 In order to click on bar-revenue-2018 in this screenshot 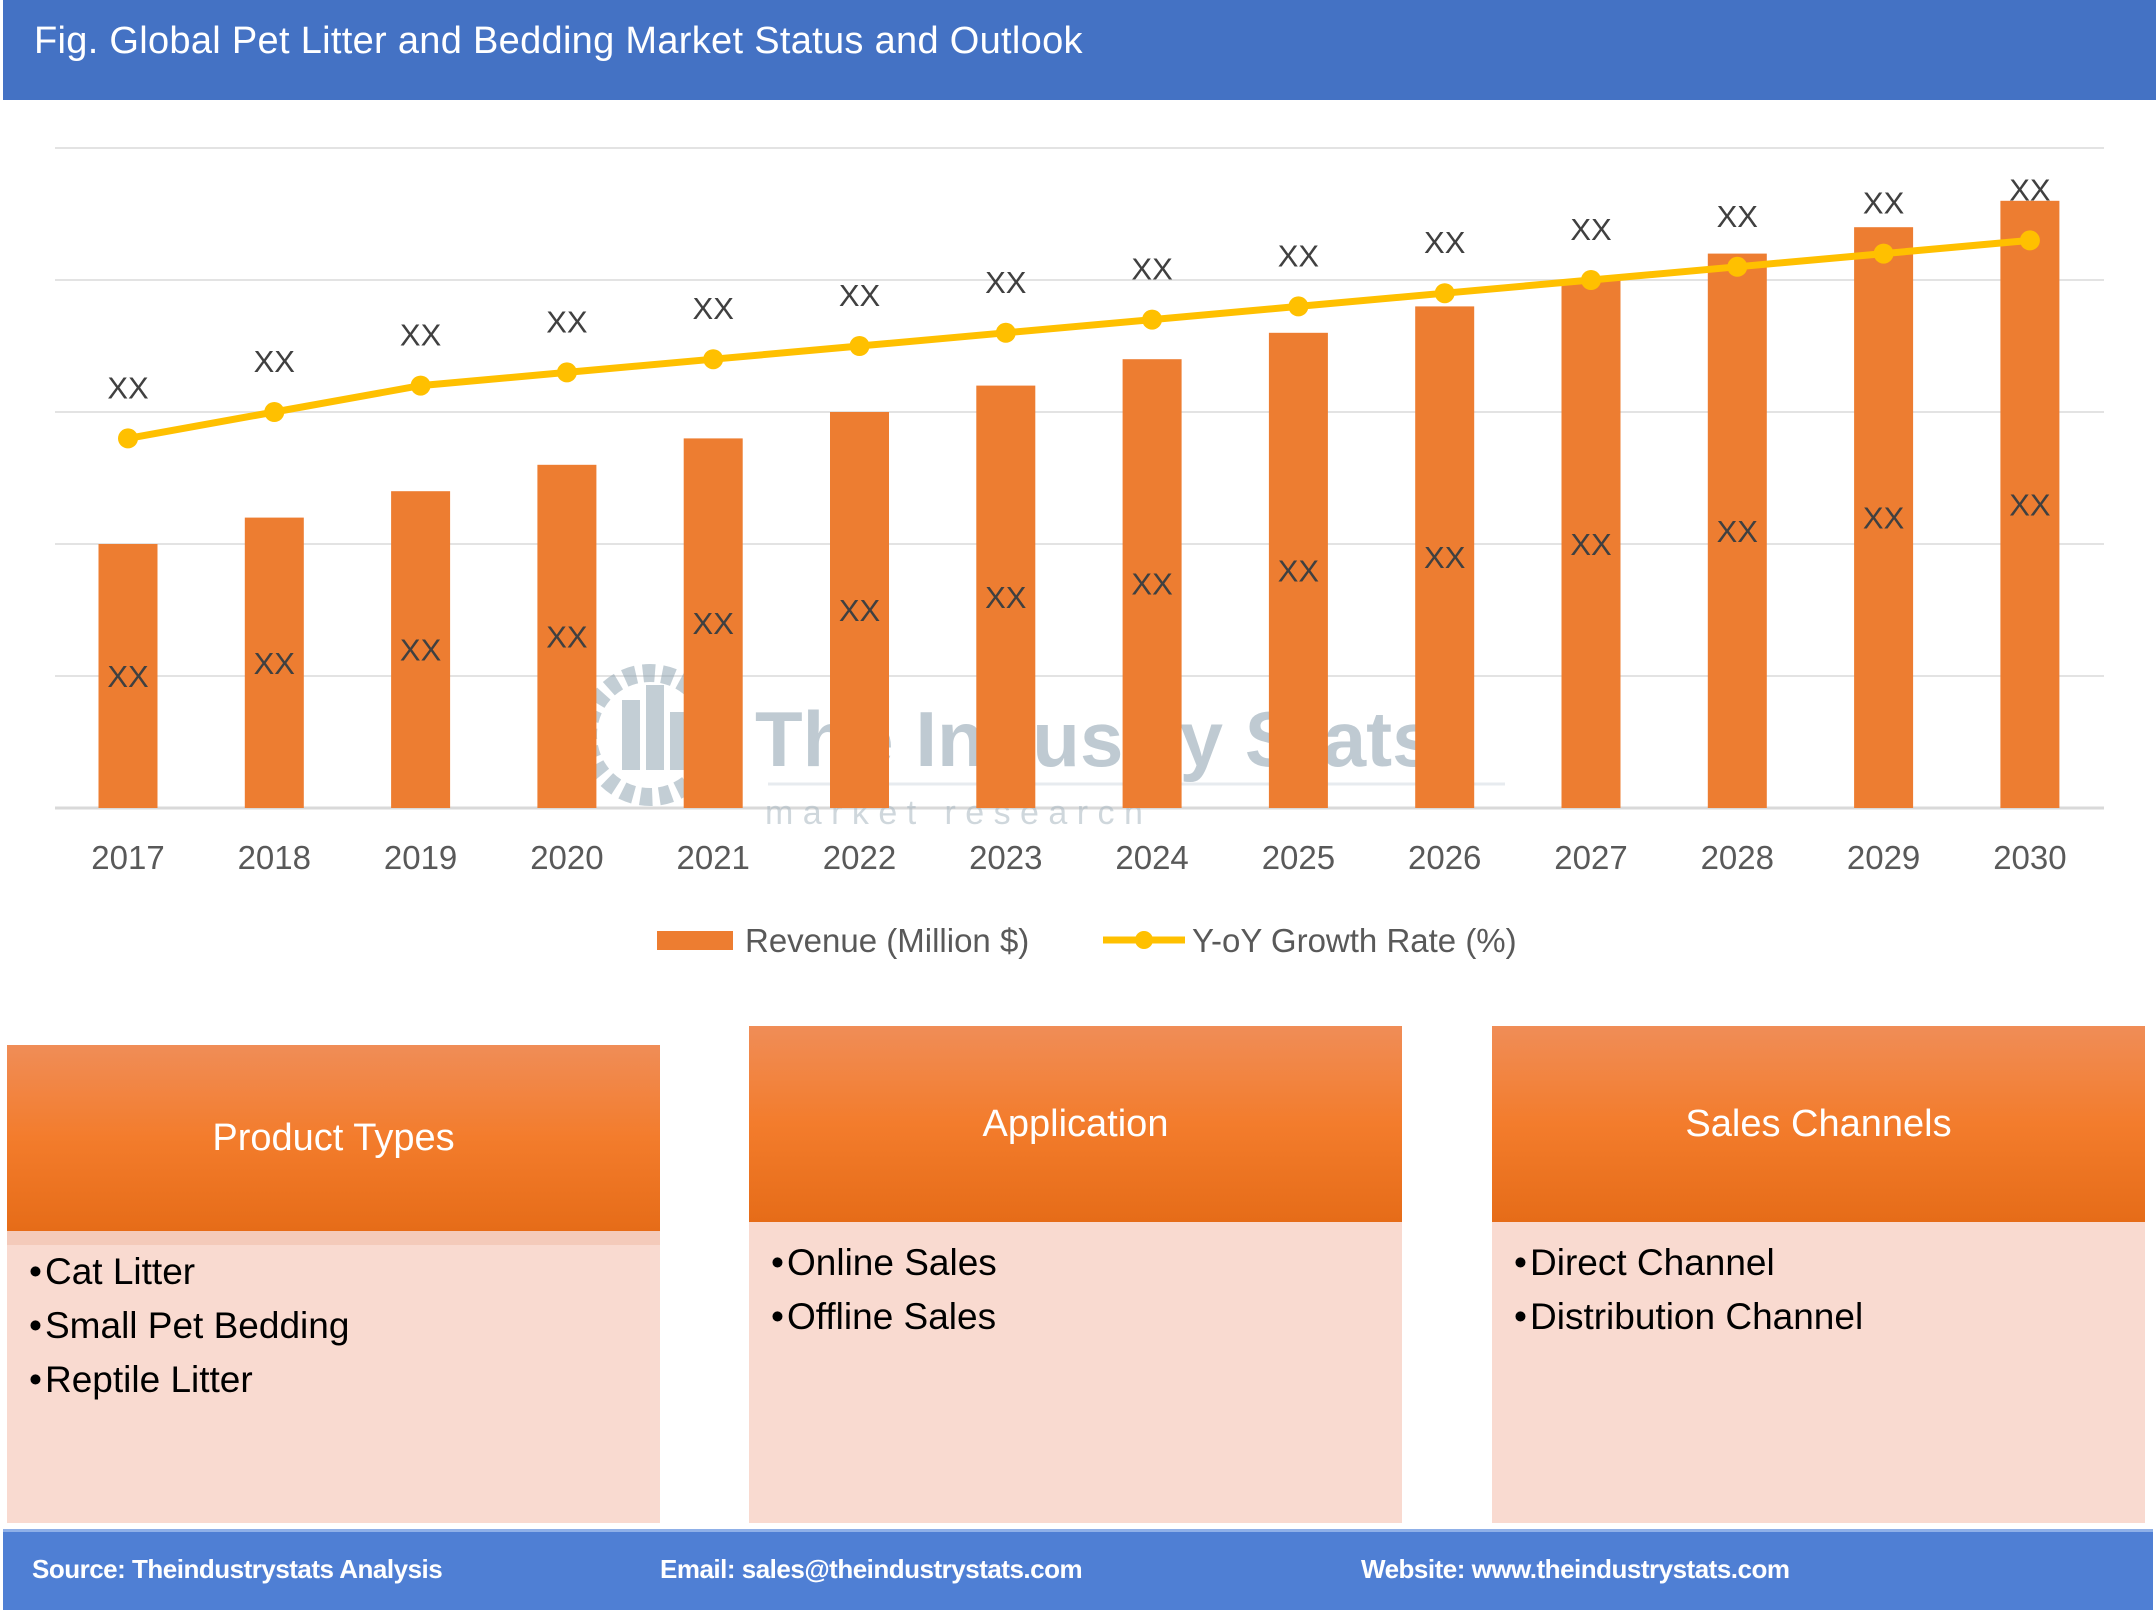, I will do `click(274, 662)`.